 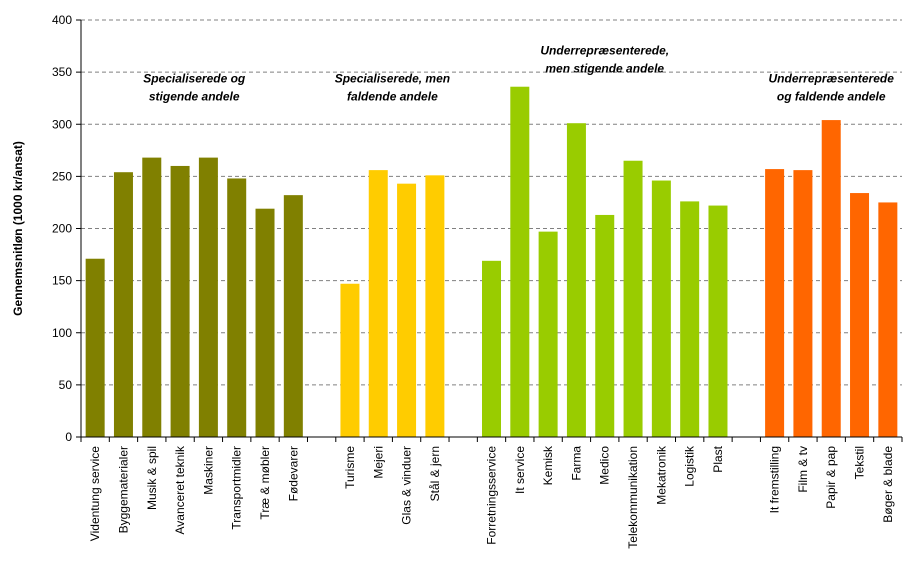 What do you see at coordinates (62, 72) in the screenshot?
I see `y-tick-label: 350` at bounding box center [62, 72].